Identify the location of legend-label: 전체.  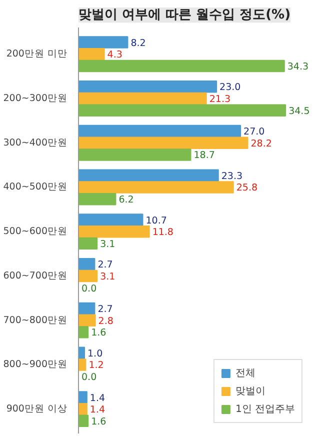
(245, 373).